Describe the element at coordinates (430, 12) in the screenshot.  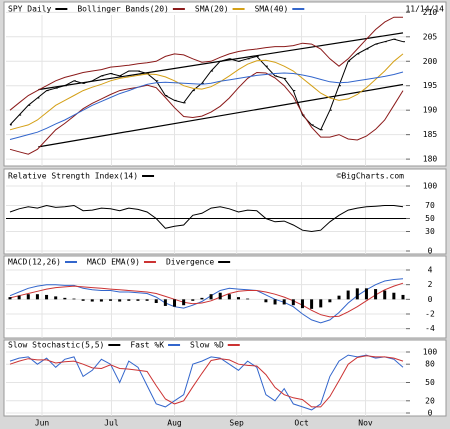
I see `y-tick-label: 210` at that location.